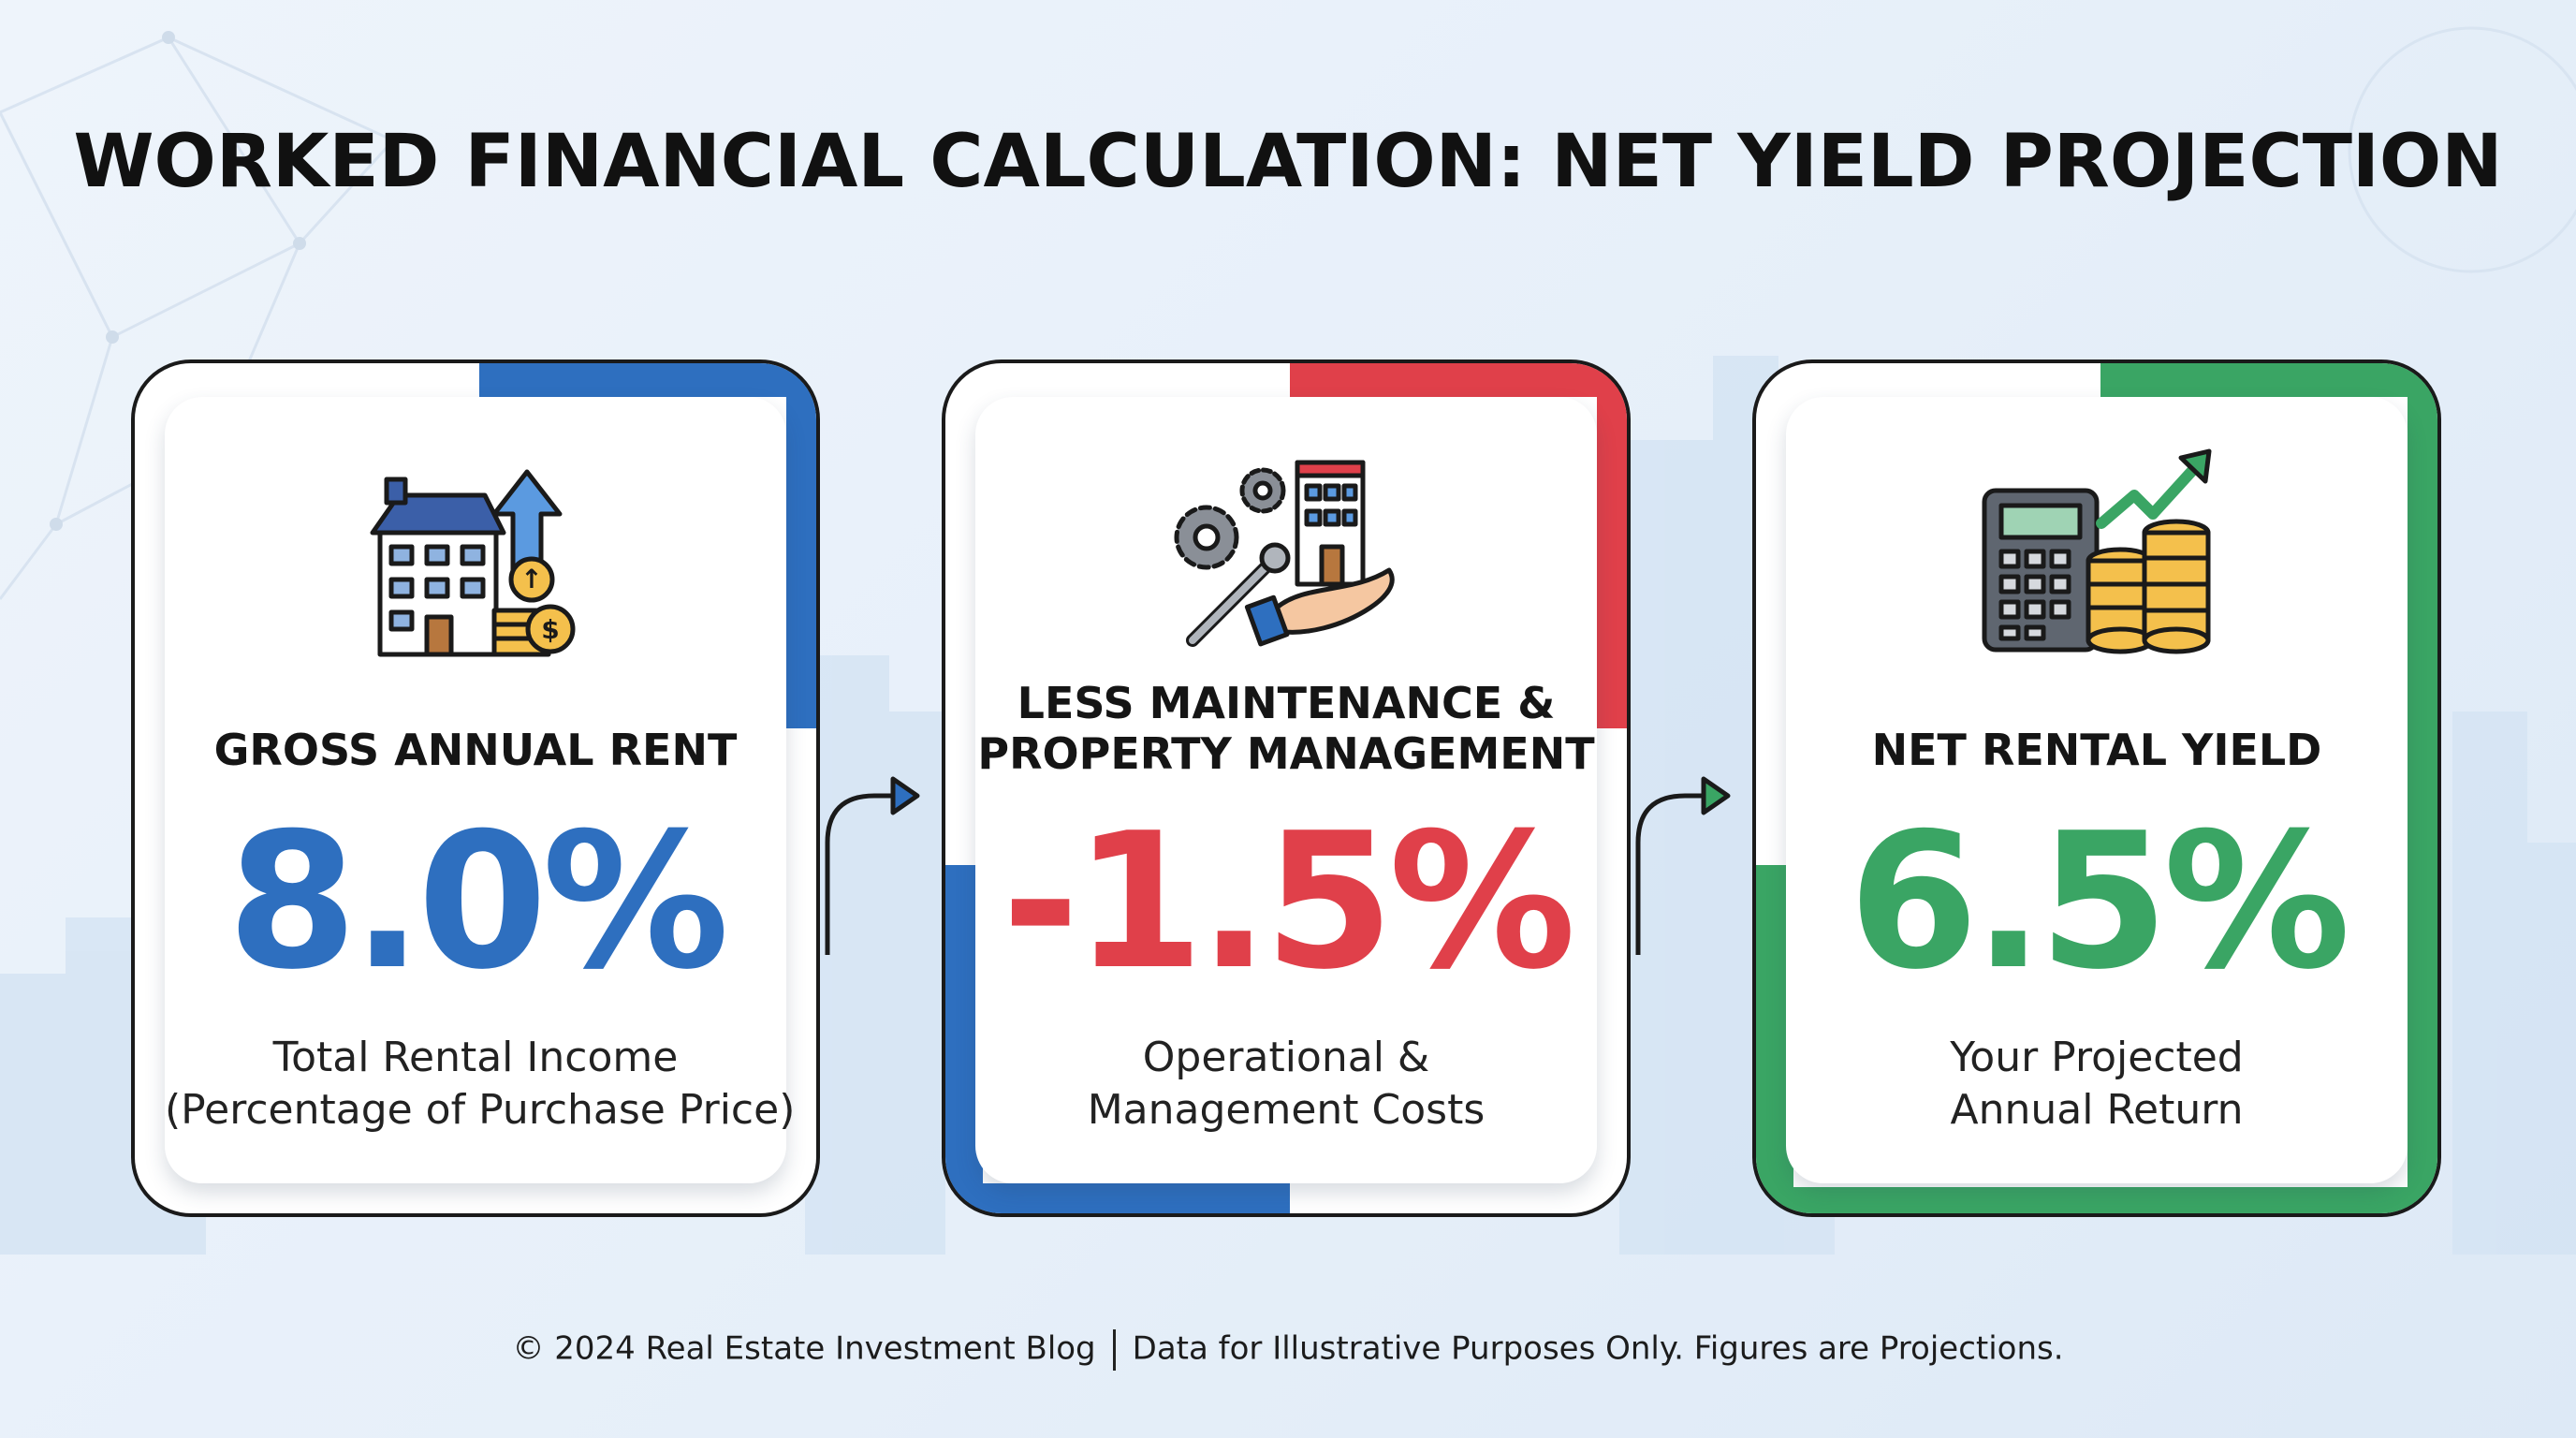 Image resolution: width=2576 pixels, height=1438 pixels. I want to click on card-heading-line: LESS MAINTENANCE &, so click(1286, 703).